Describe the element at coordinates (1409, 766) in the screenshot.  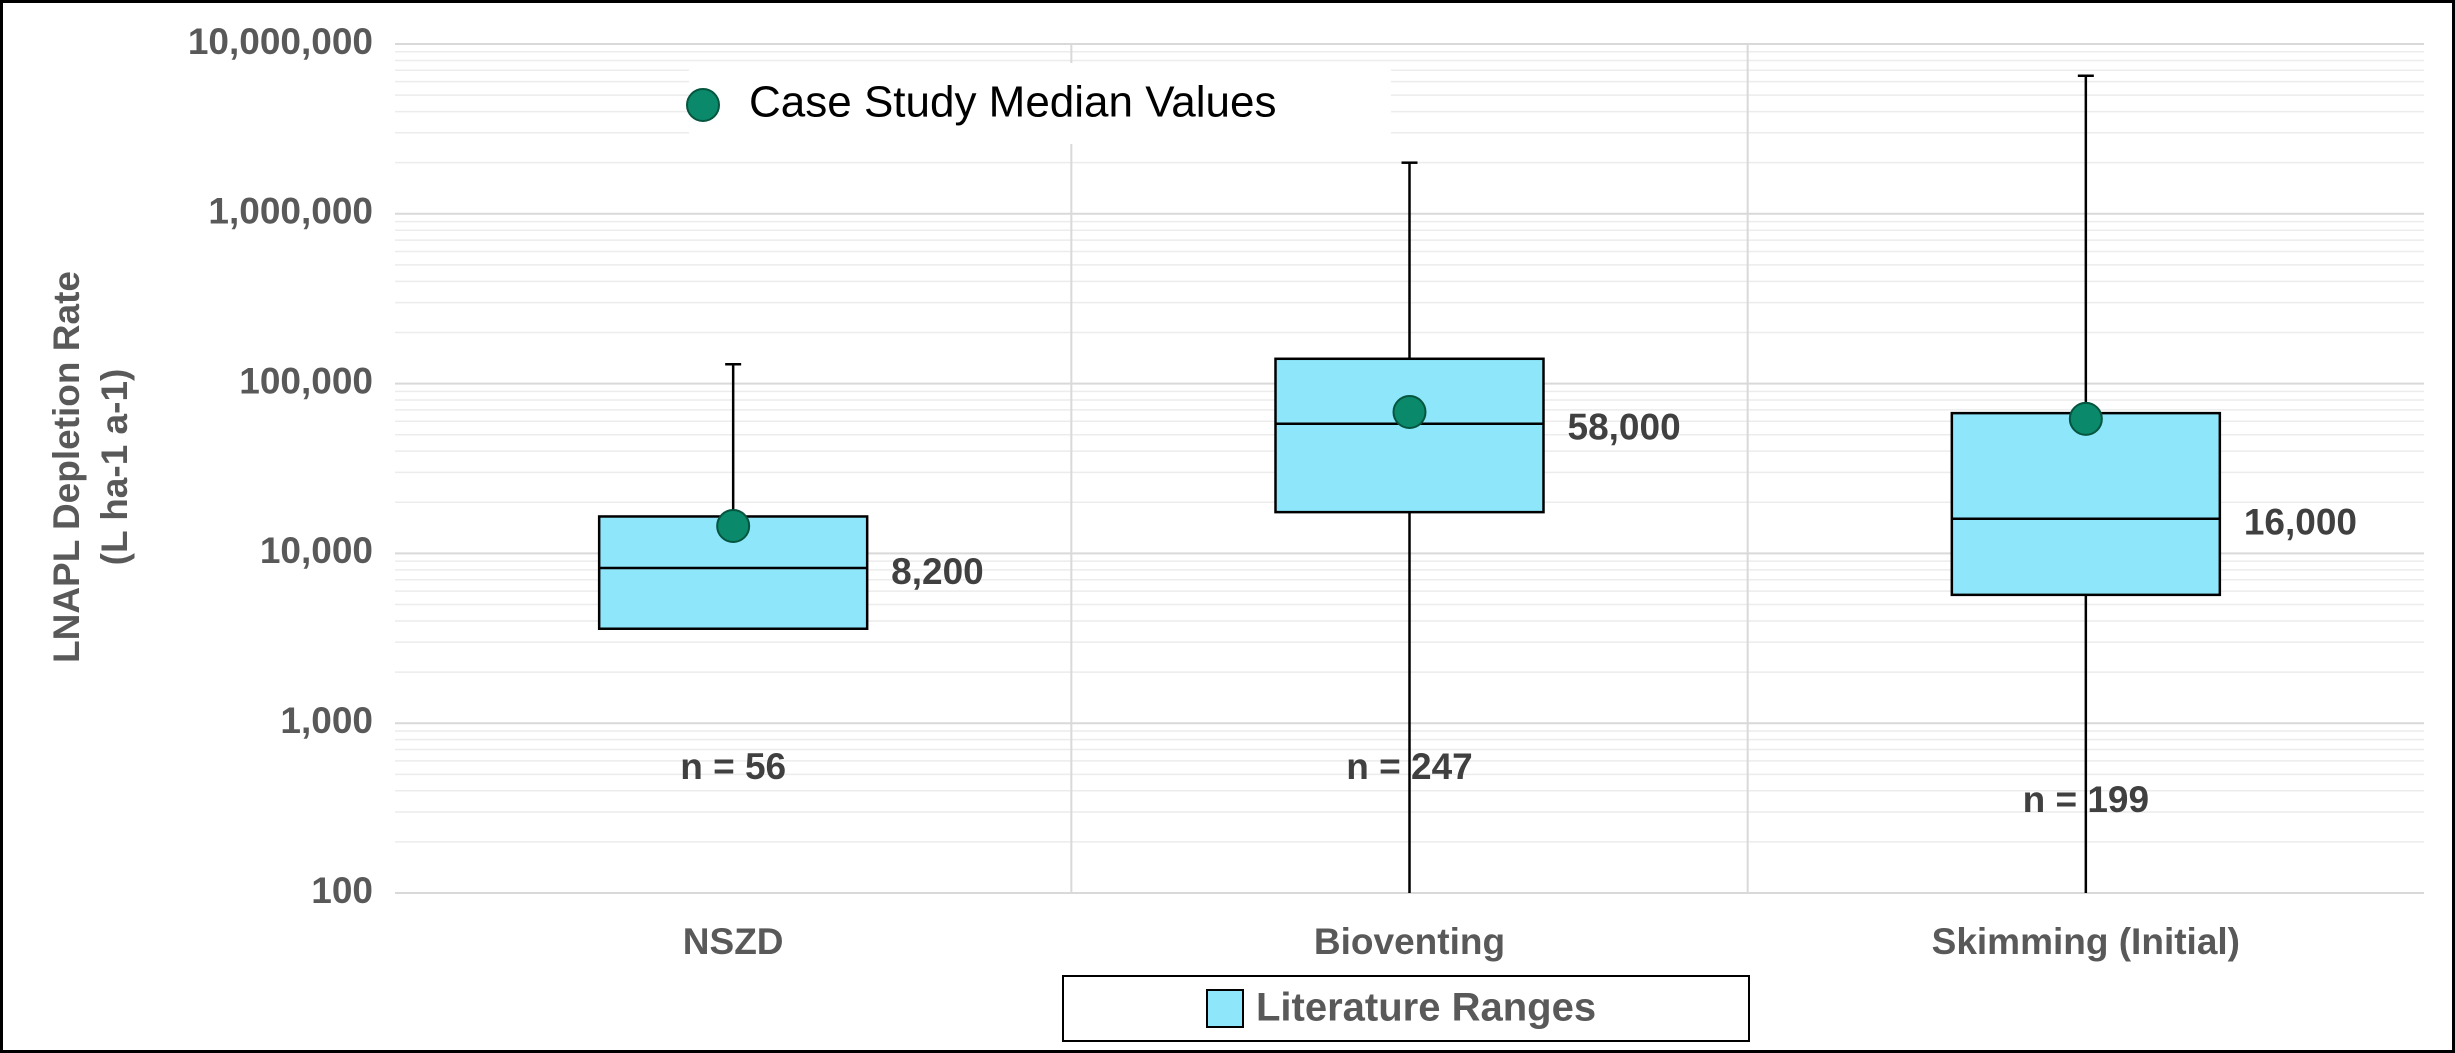
I see `n-label: n = 247` at that location.